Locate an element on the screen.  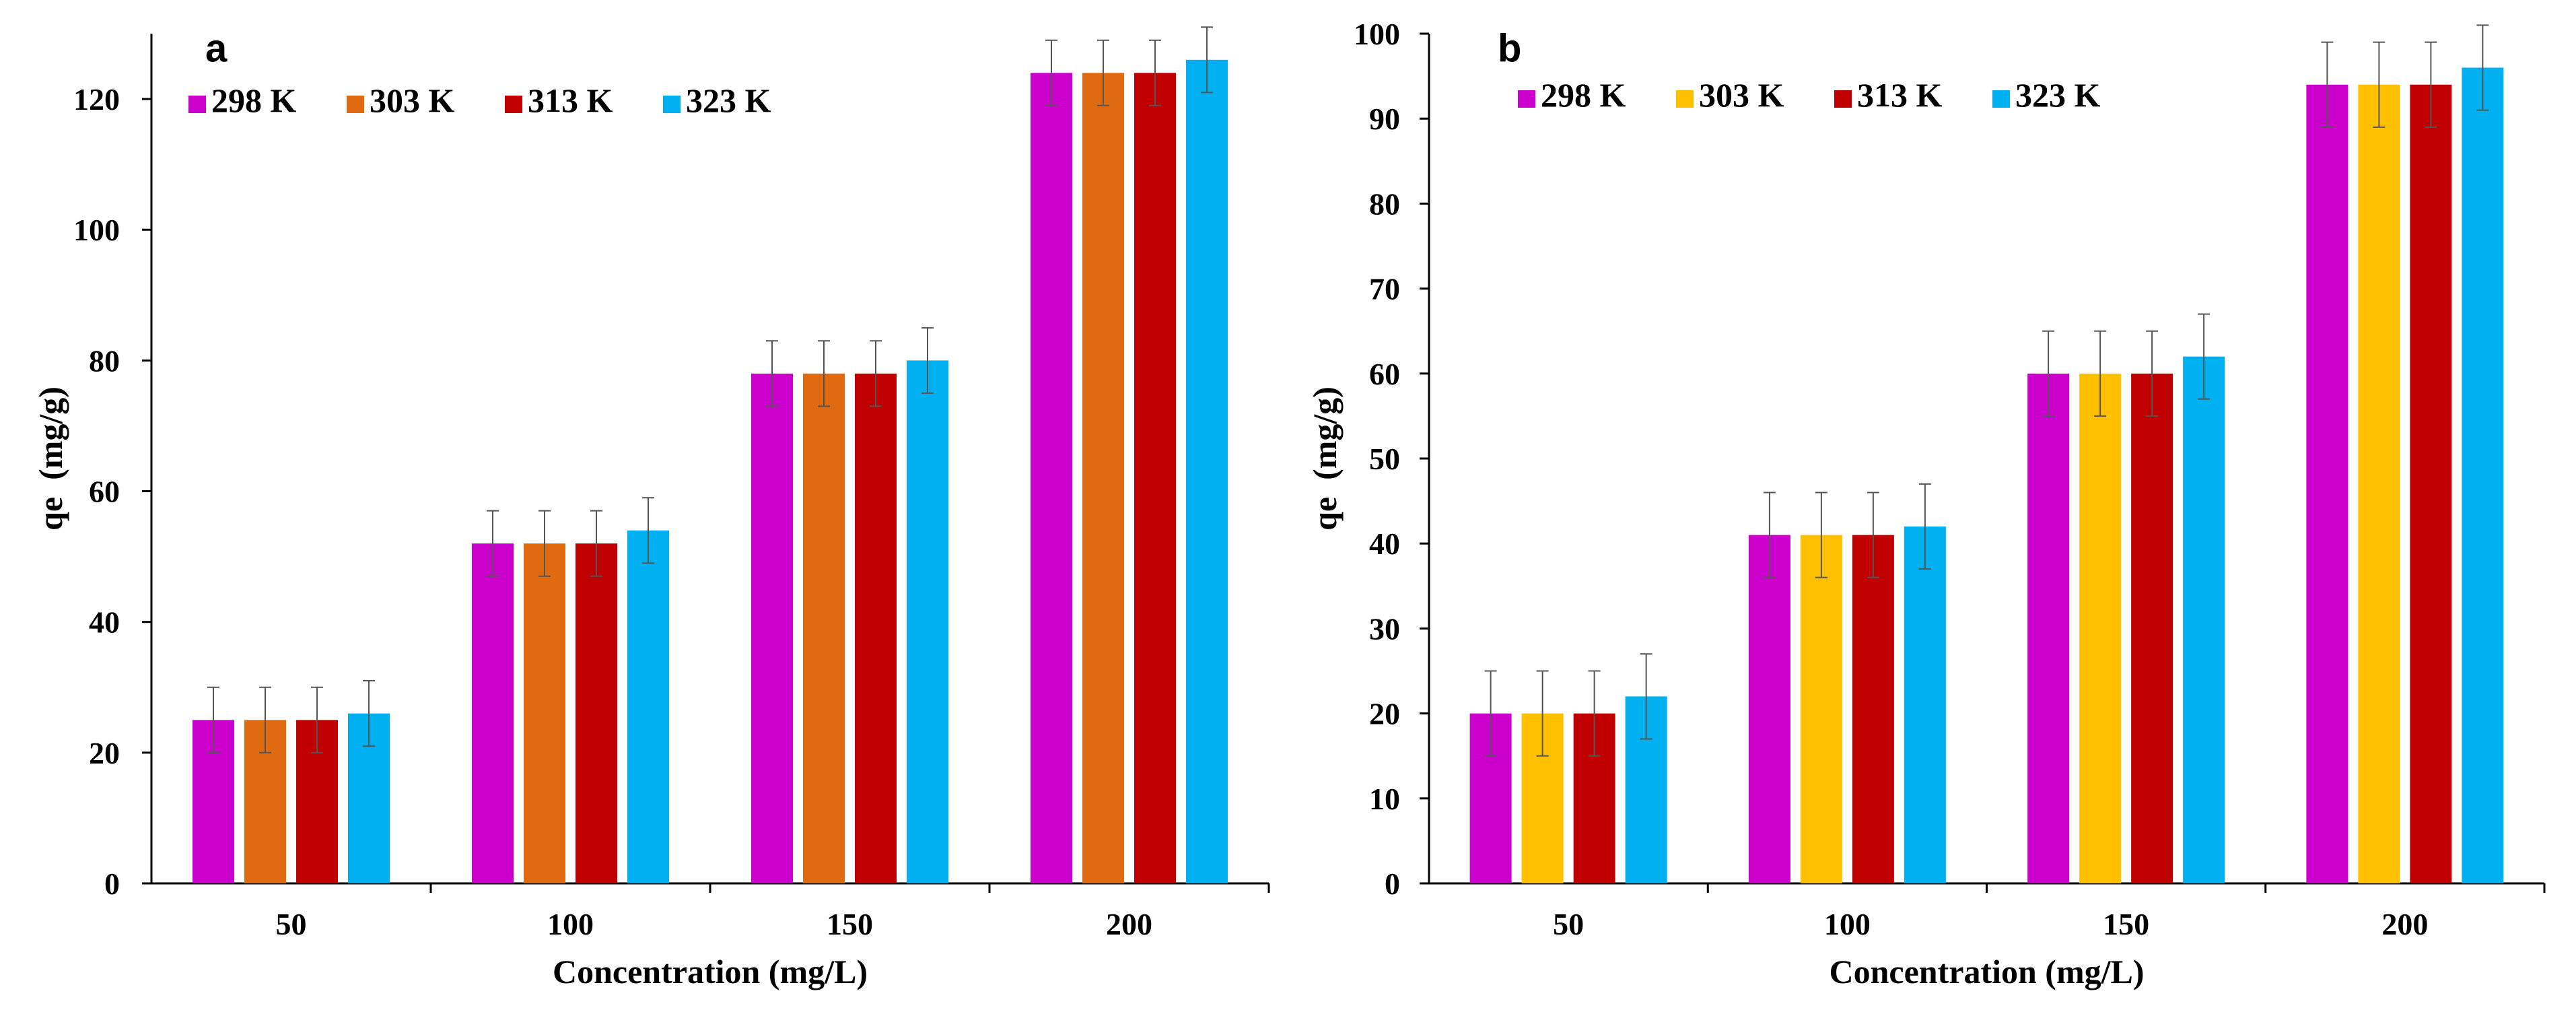
y-tick-label: 70 is located at coordinates (1384, 289).